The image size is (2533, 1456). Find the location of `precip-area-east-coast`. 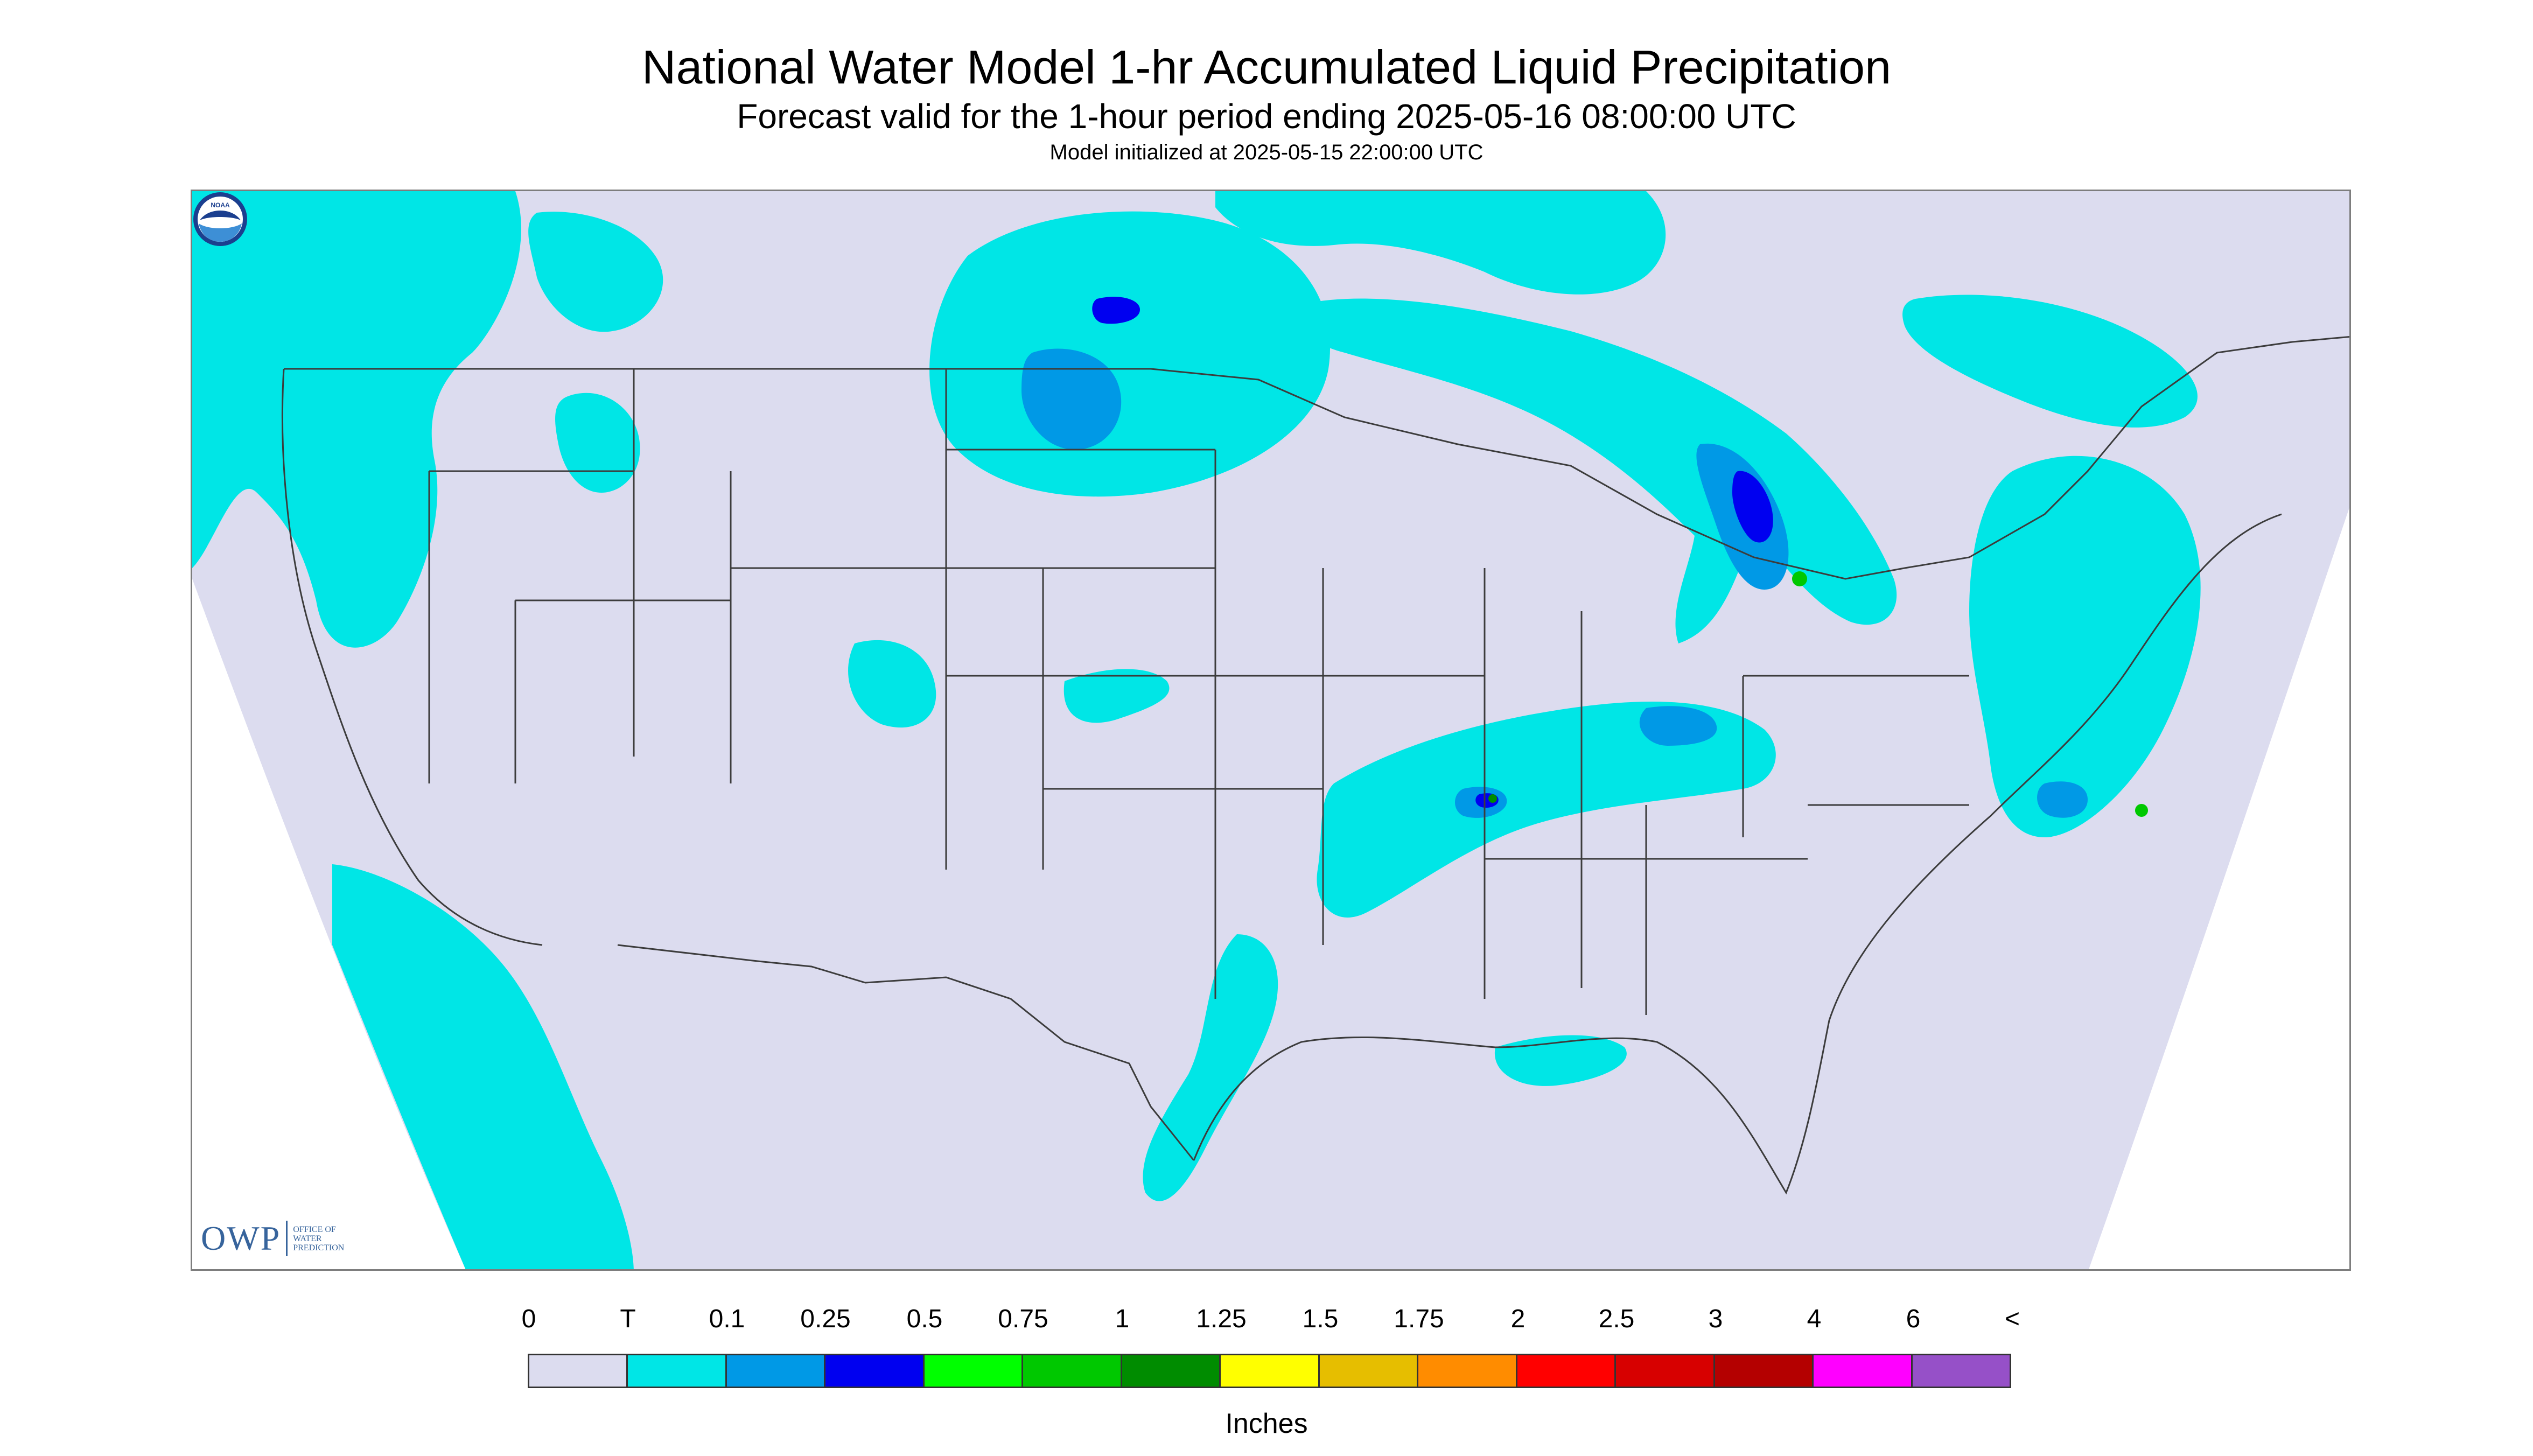

precip-area-east-coast is located at coordinates (2085, 646).